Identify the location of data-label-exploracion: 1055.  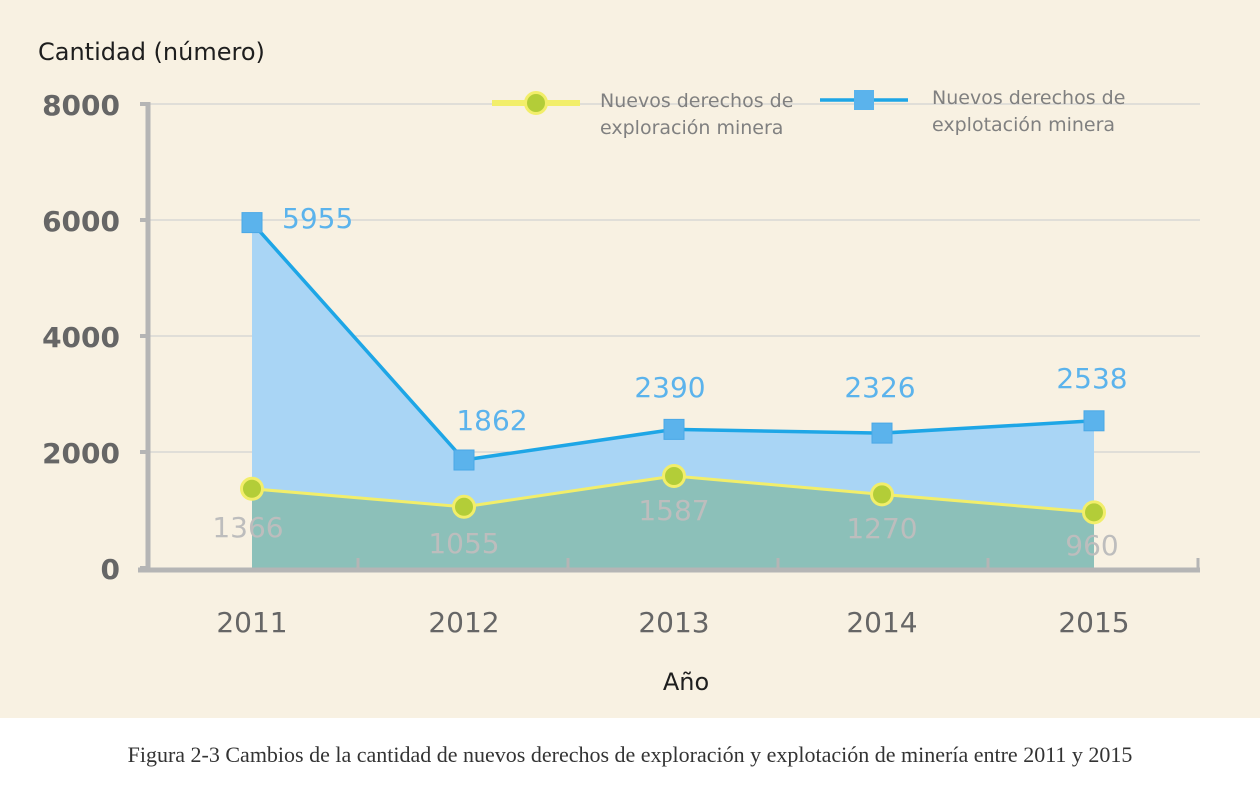
(463, 543).